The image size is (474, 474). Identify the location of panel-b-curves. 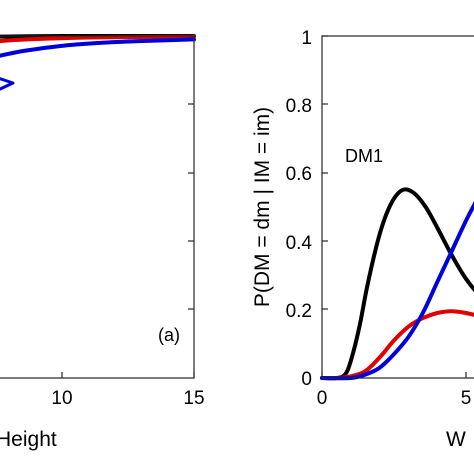
(397, 284).